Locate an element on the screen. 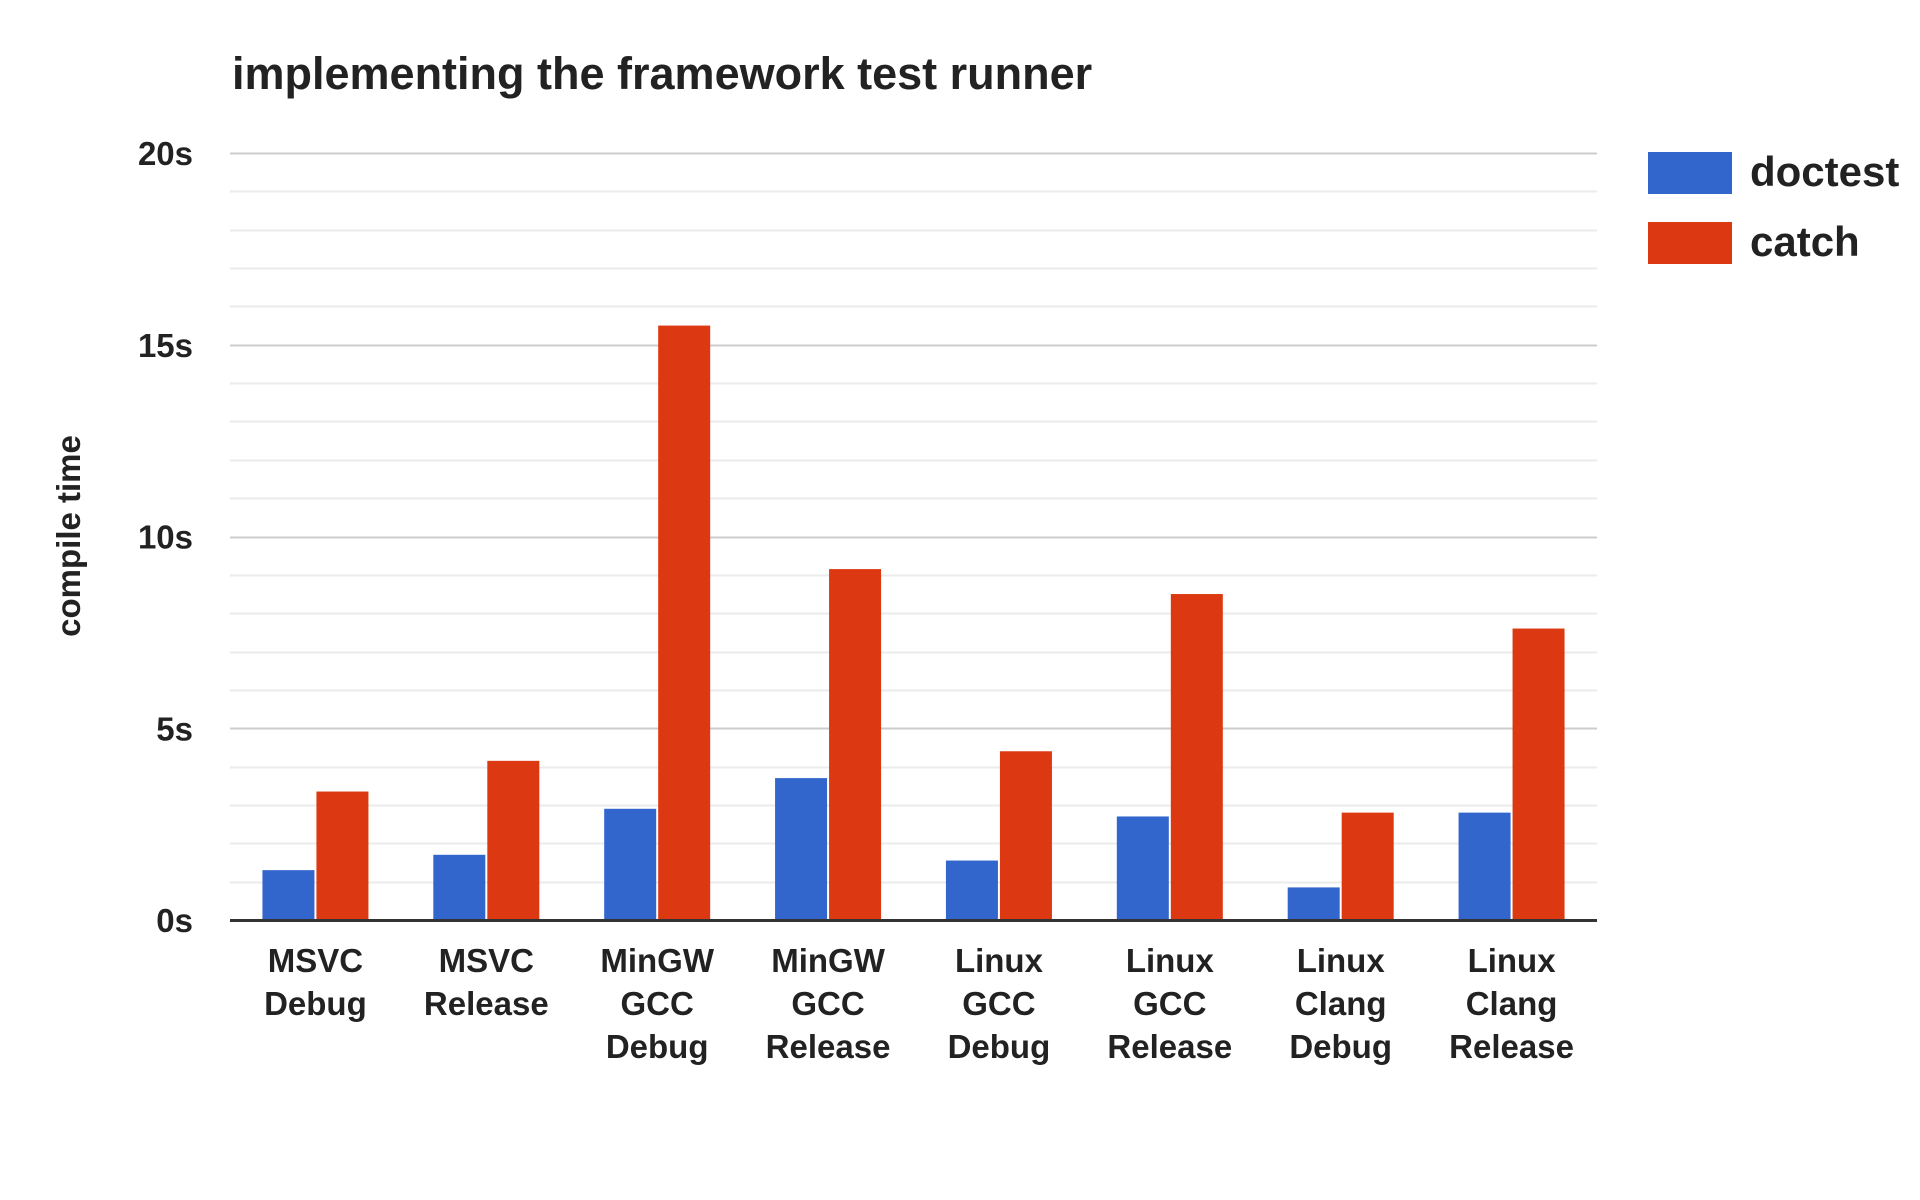 Image resolution: width=1920 pixels, height=1200 pixels. y-tick-label: 15s is located at coordinates (165, 345).